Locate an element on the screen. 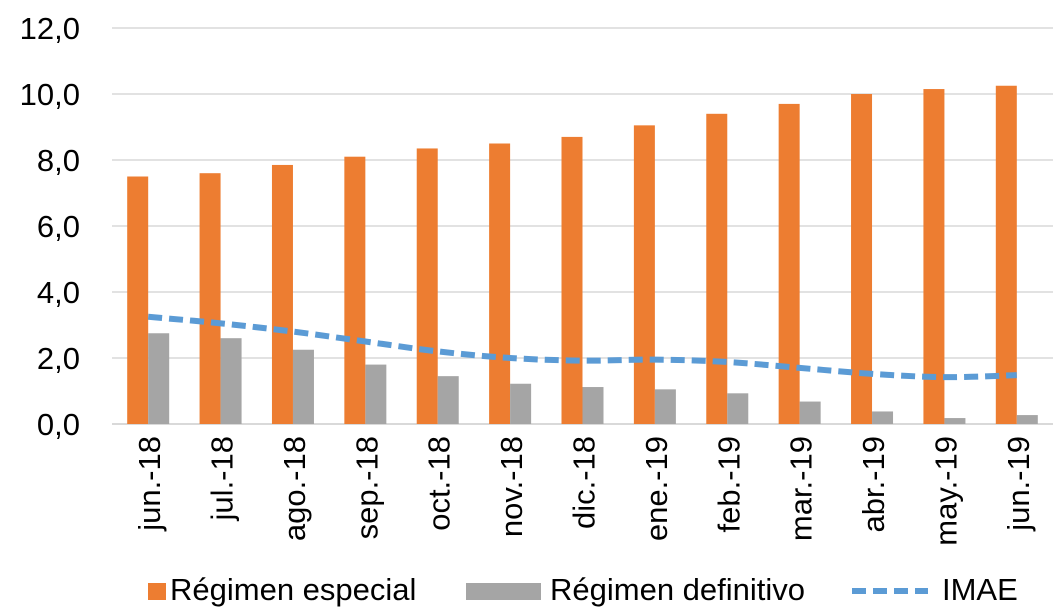 This screenshot has width=1053, height=607. legend-label-especial: Régimen especial is located at coordinates (293, 589).